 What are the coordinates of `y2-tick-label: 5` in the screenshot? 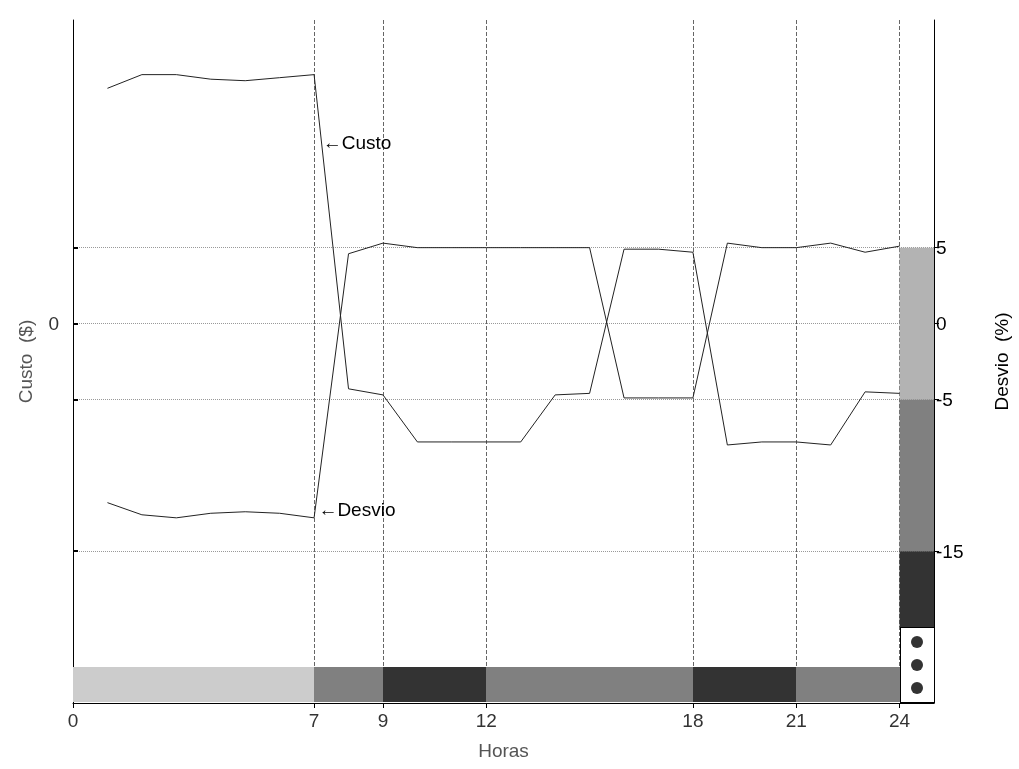 It's located at (941, 248).